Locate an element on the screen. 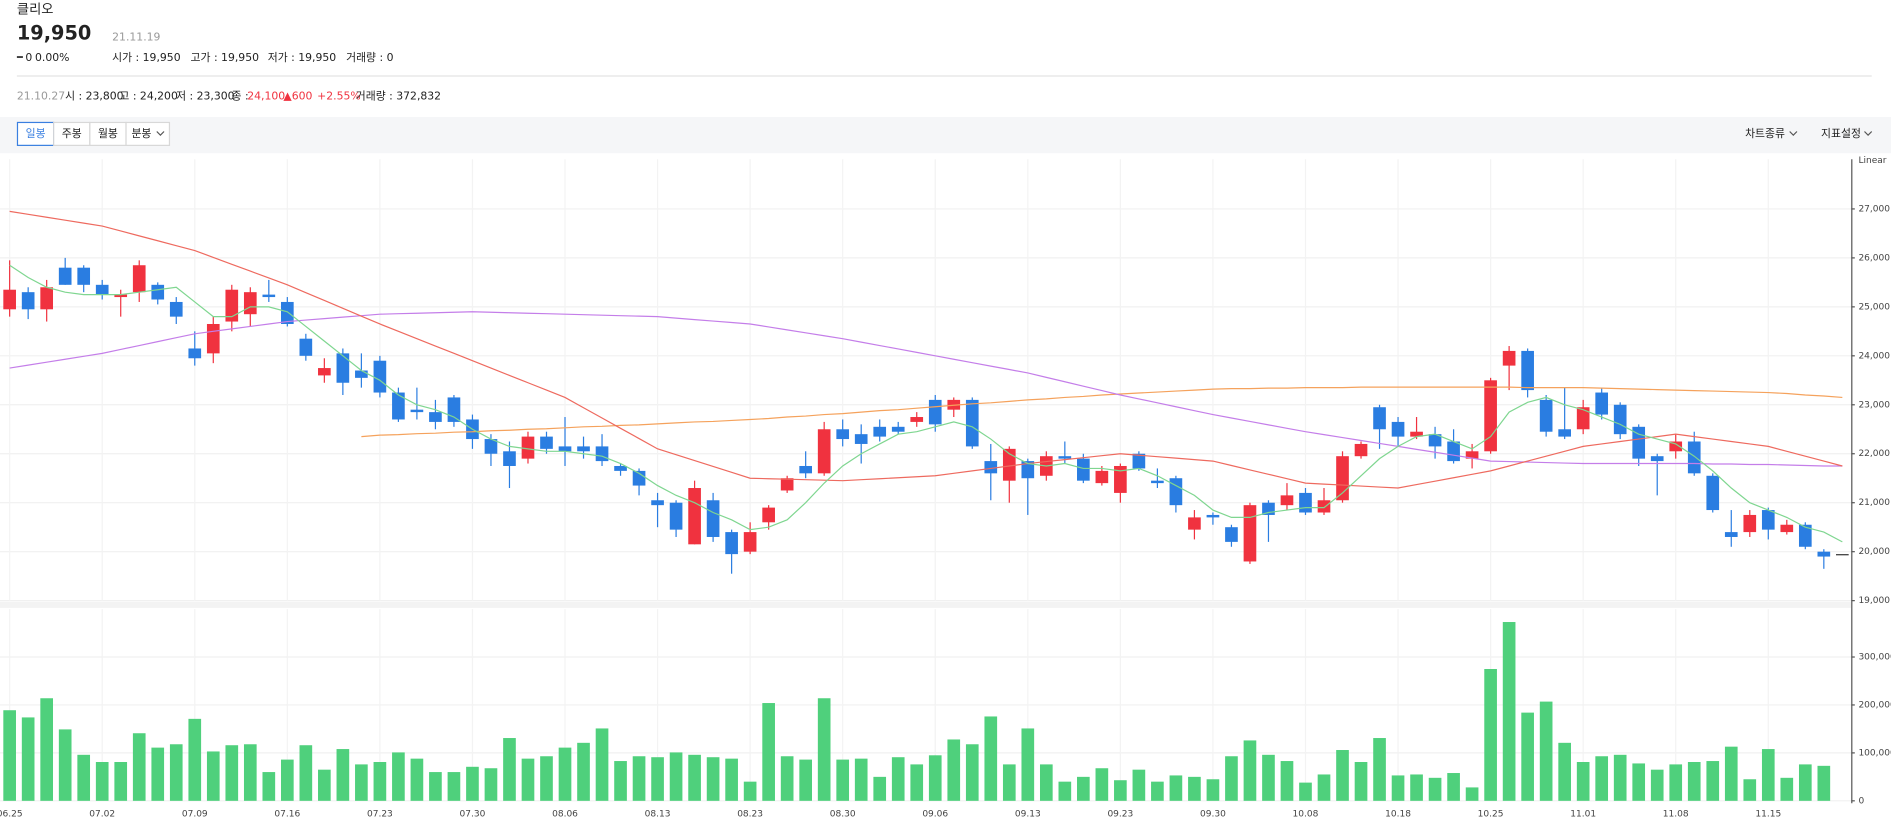  x-tick-label: 08.06 is located at coordinates (565, 815).